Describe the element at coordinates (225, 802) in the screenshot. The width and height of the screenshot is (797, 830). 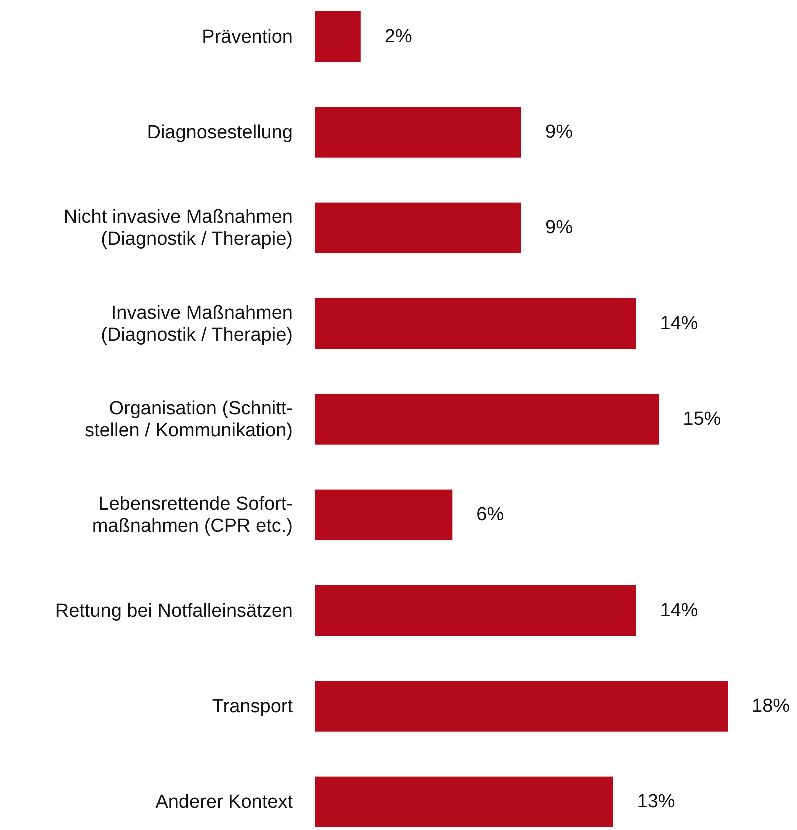
I see `y-tick-label: Anderer Kontext` at that location.